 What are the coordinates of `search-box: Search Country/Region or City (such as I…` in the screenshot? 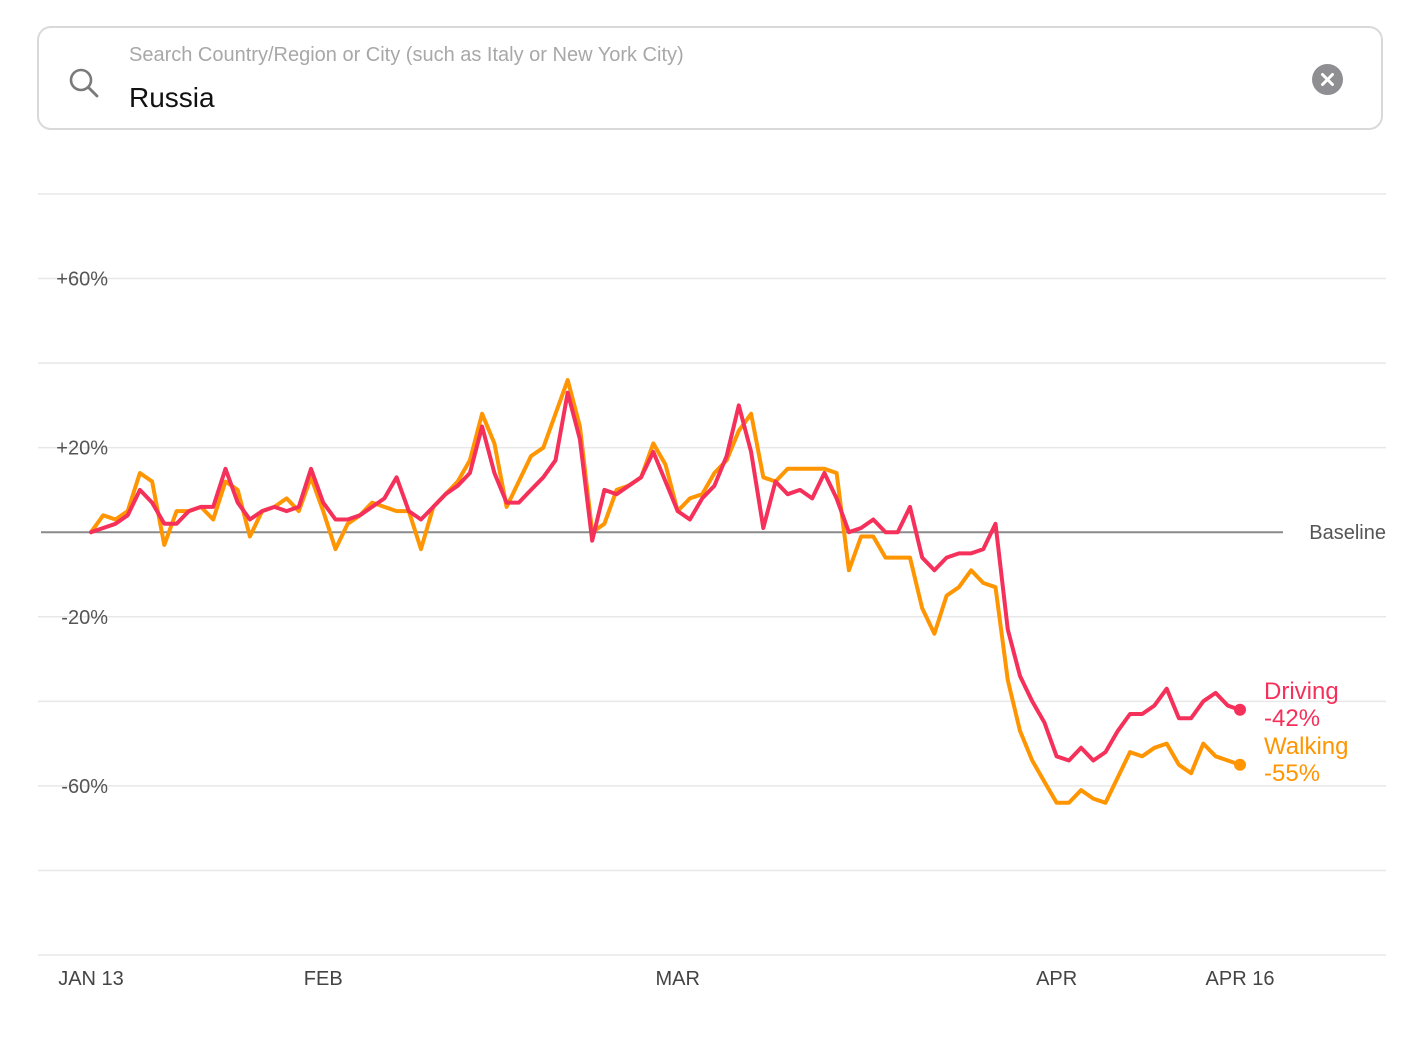 It's located at (710, 78).